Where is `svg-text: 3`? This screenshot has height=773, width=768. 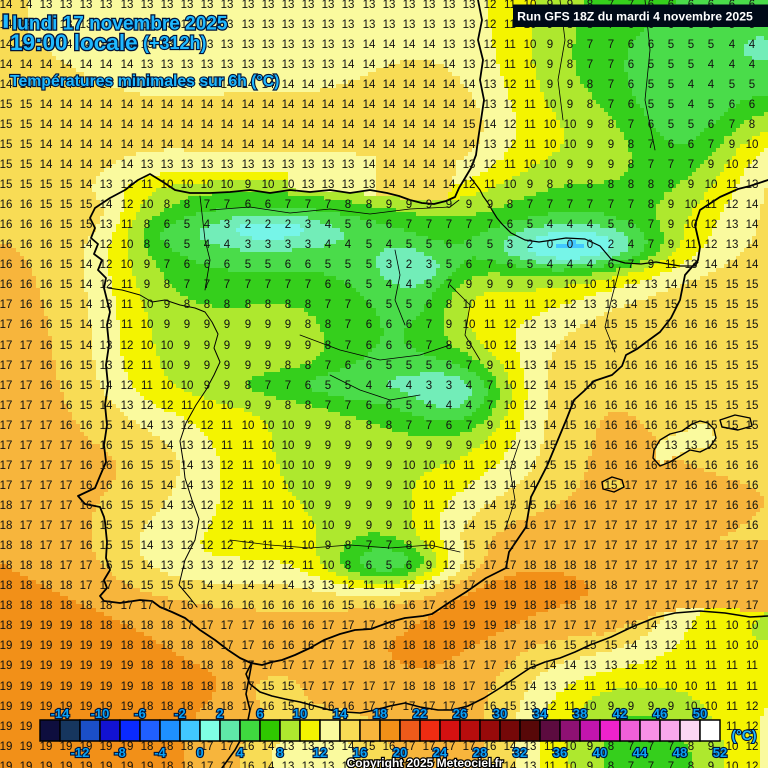
svg-text: 3 is located at coordinates (308, 225).